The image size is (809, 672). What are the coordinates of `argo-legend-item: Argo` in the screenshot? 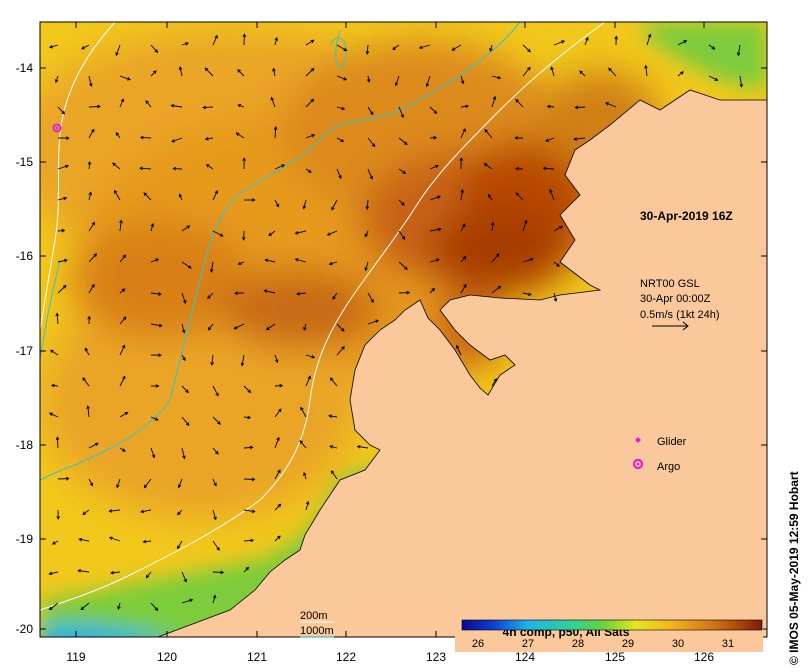 It's located at (656, 465).